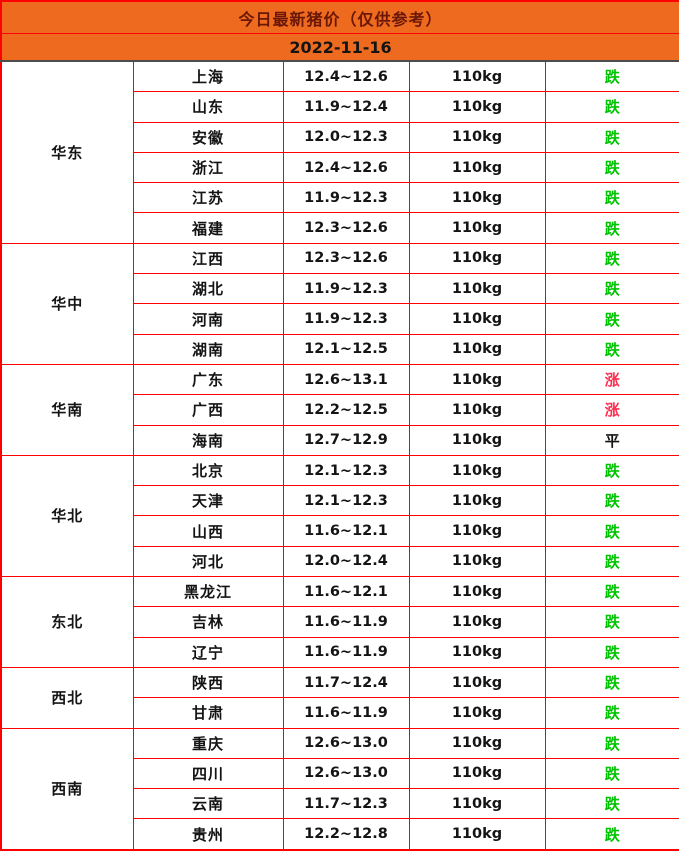 The width and height of the screenshot is (679, 866). I want to click on table-row: 河北 12.0~12.4 110kg 跌, so click(340, 561).